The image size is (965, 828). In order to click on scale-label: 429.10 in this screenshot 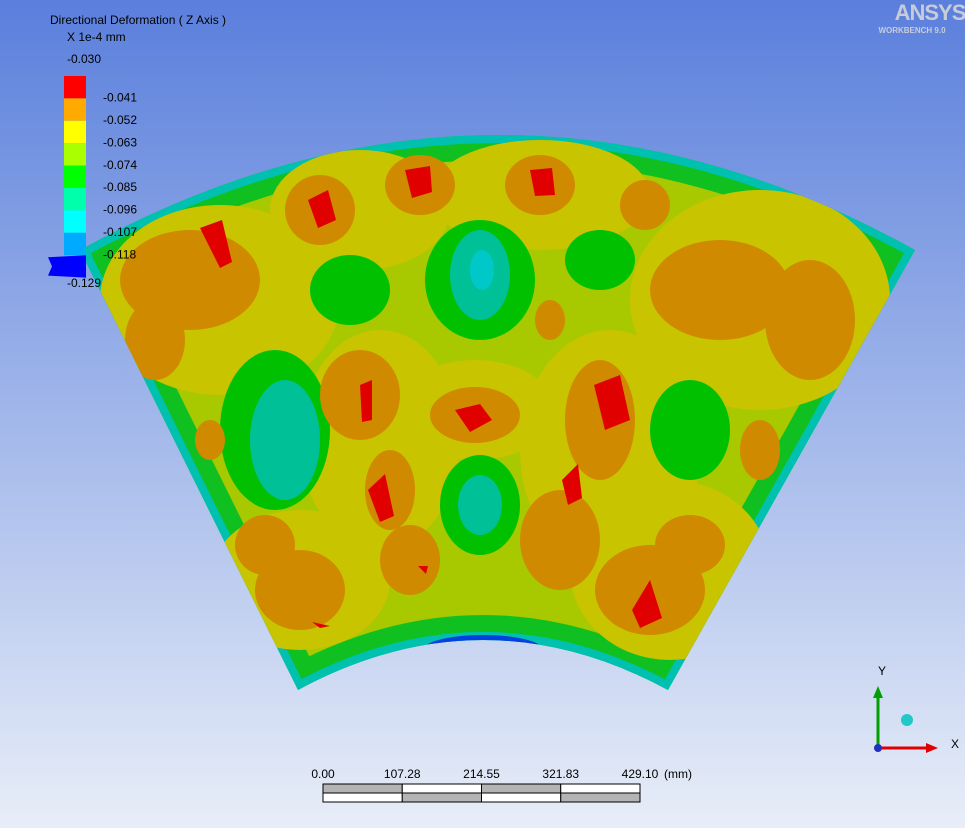, I will do `click(640, 774)`.